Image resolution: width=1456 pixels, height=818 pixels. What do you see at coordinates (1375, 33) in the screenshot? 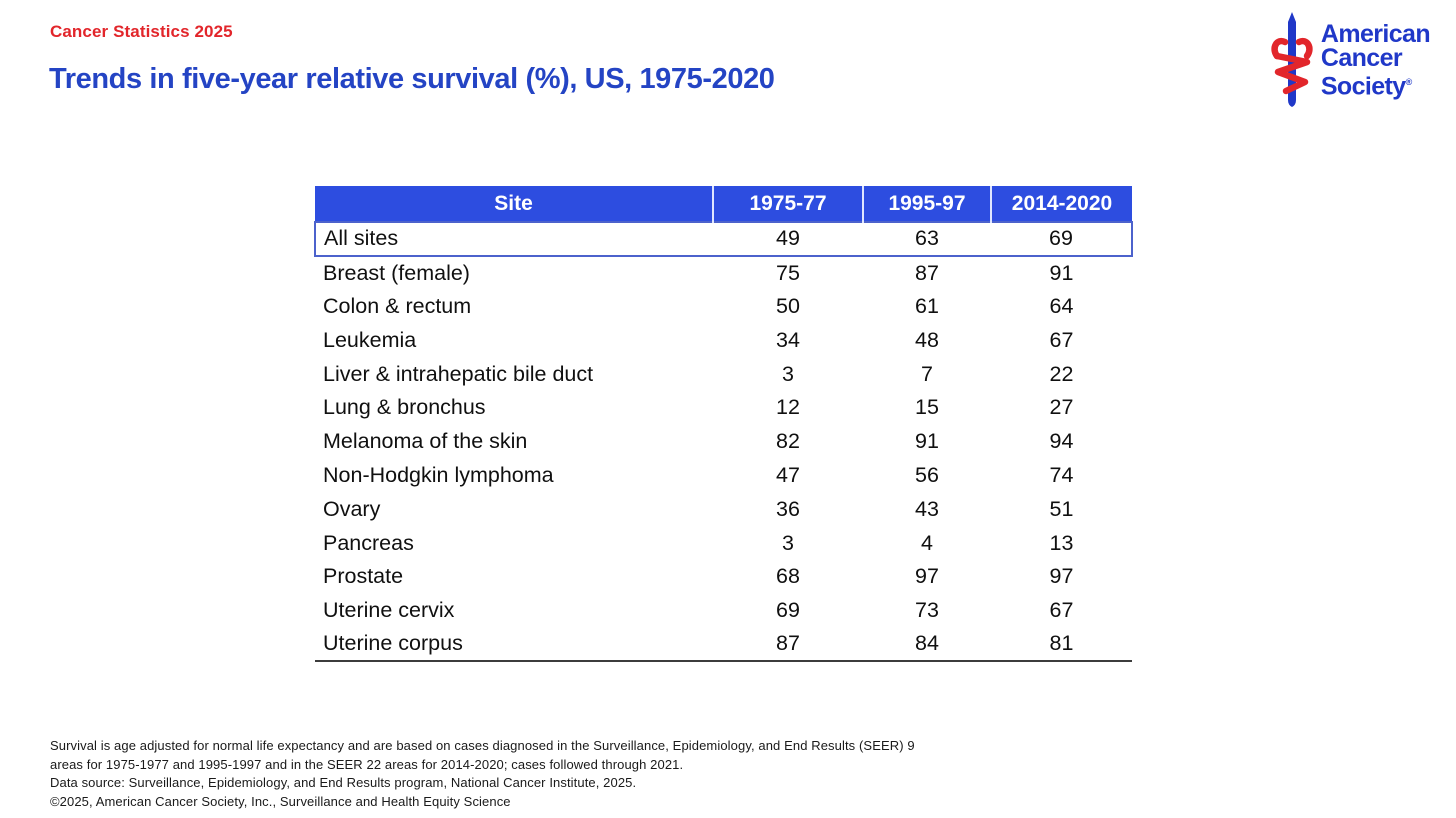
I see `logo-line-1: American` at bounding box center [1375, 33].